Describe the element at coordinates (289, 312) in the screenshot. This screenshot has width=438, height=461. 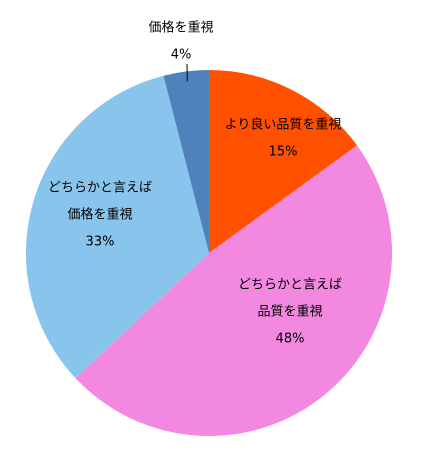
I see `slice-label: 品質を重視` at that location.